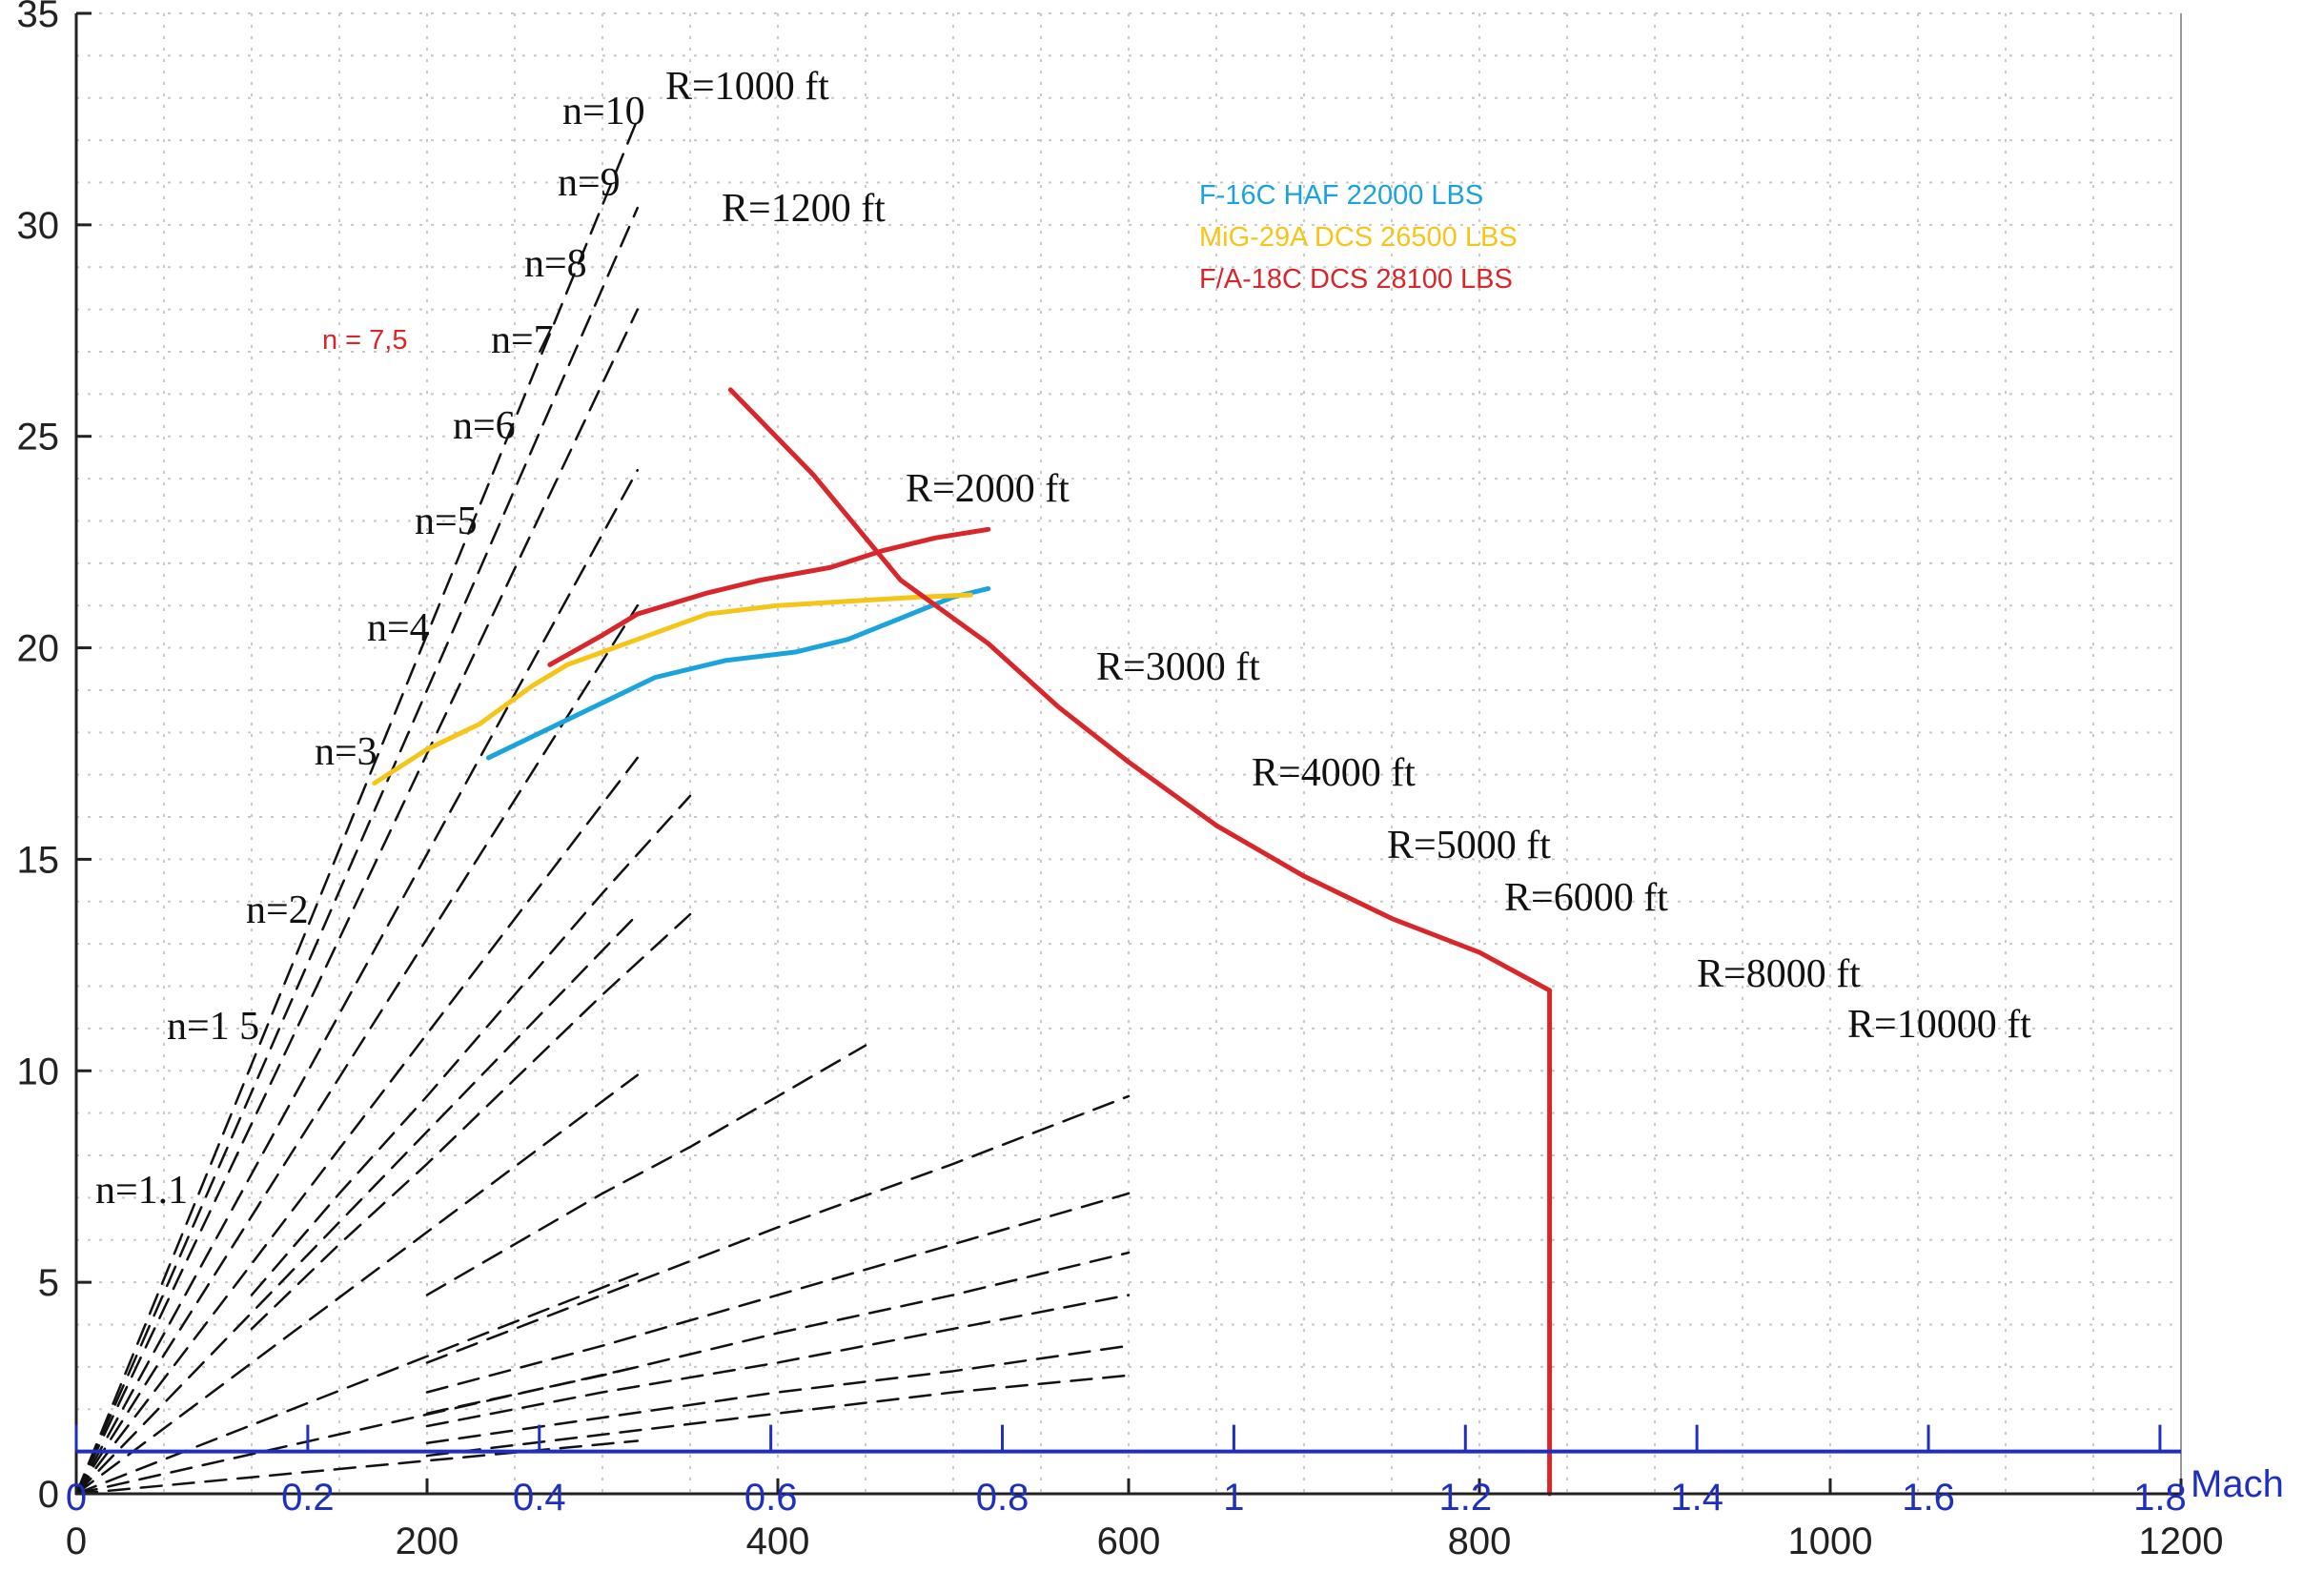  What do you see at coordinates (1341, 195) in the screenshot?
I see `legend-entry: F-16C HAF 22000 LBS` at bounding box center [1341, 195].